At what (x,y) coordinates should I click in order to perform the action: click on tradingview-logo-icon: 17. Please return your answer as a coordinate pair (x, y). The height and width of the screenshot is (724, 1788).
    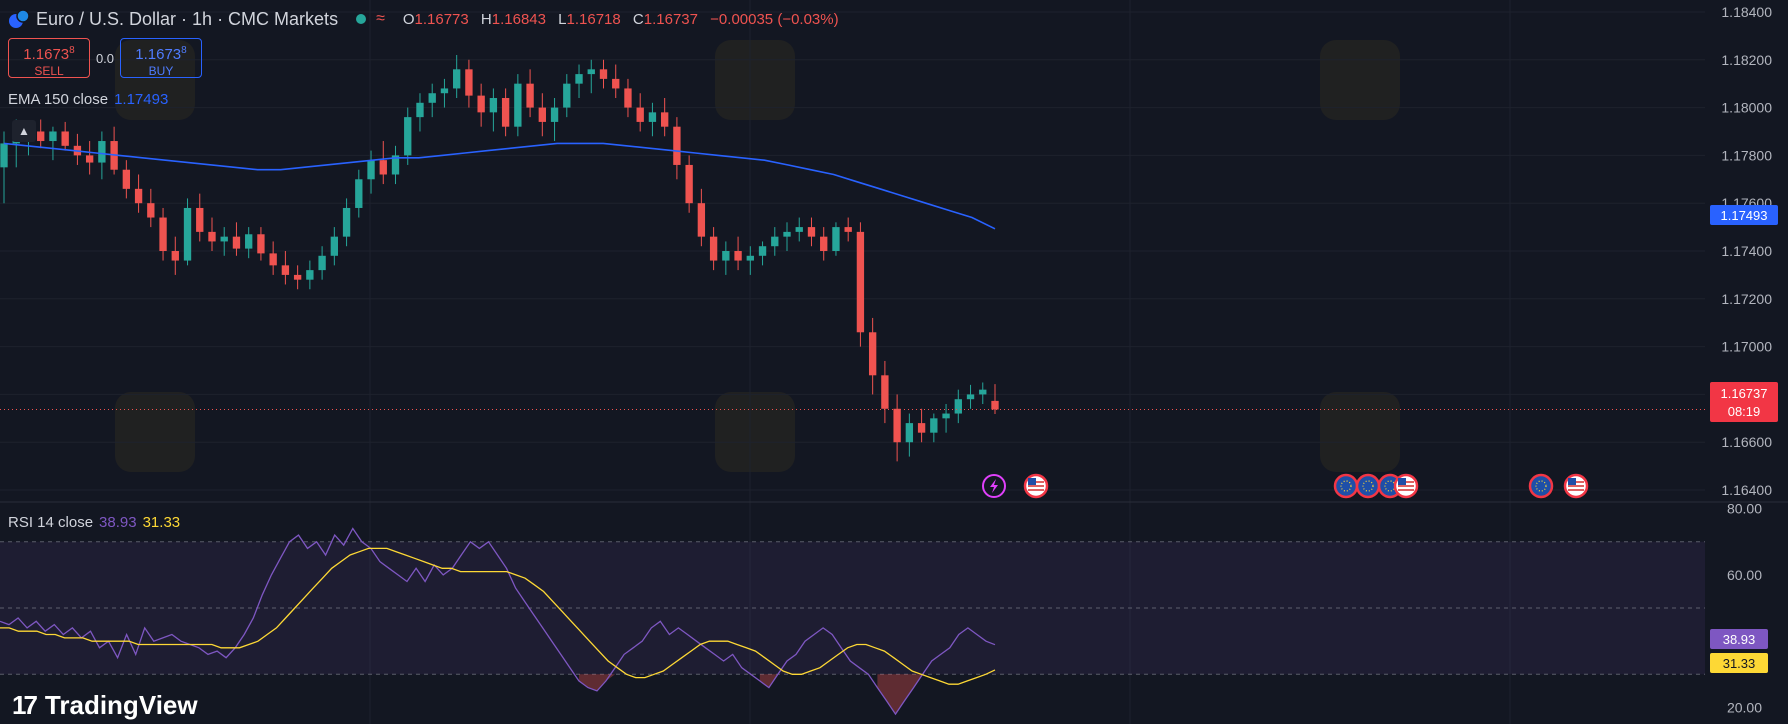
    Looking at the image, I should click on (25, 705).